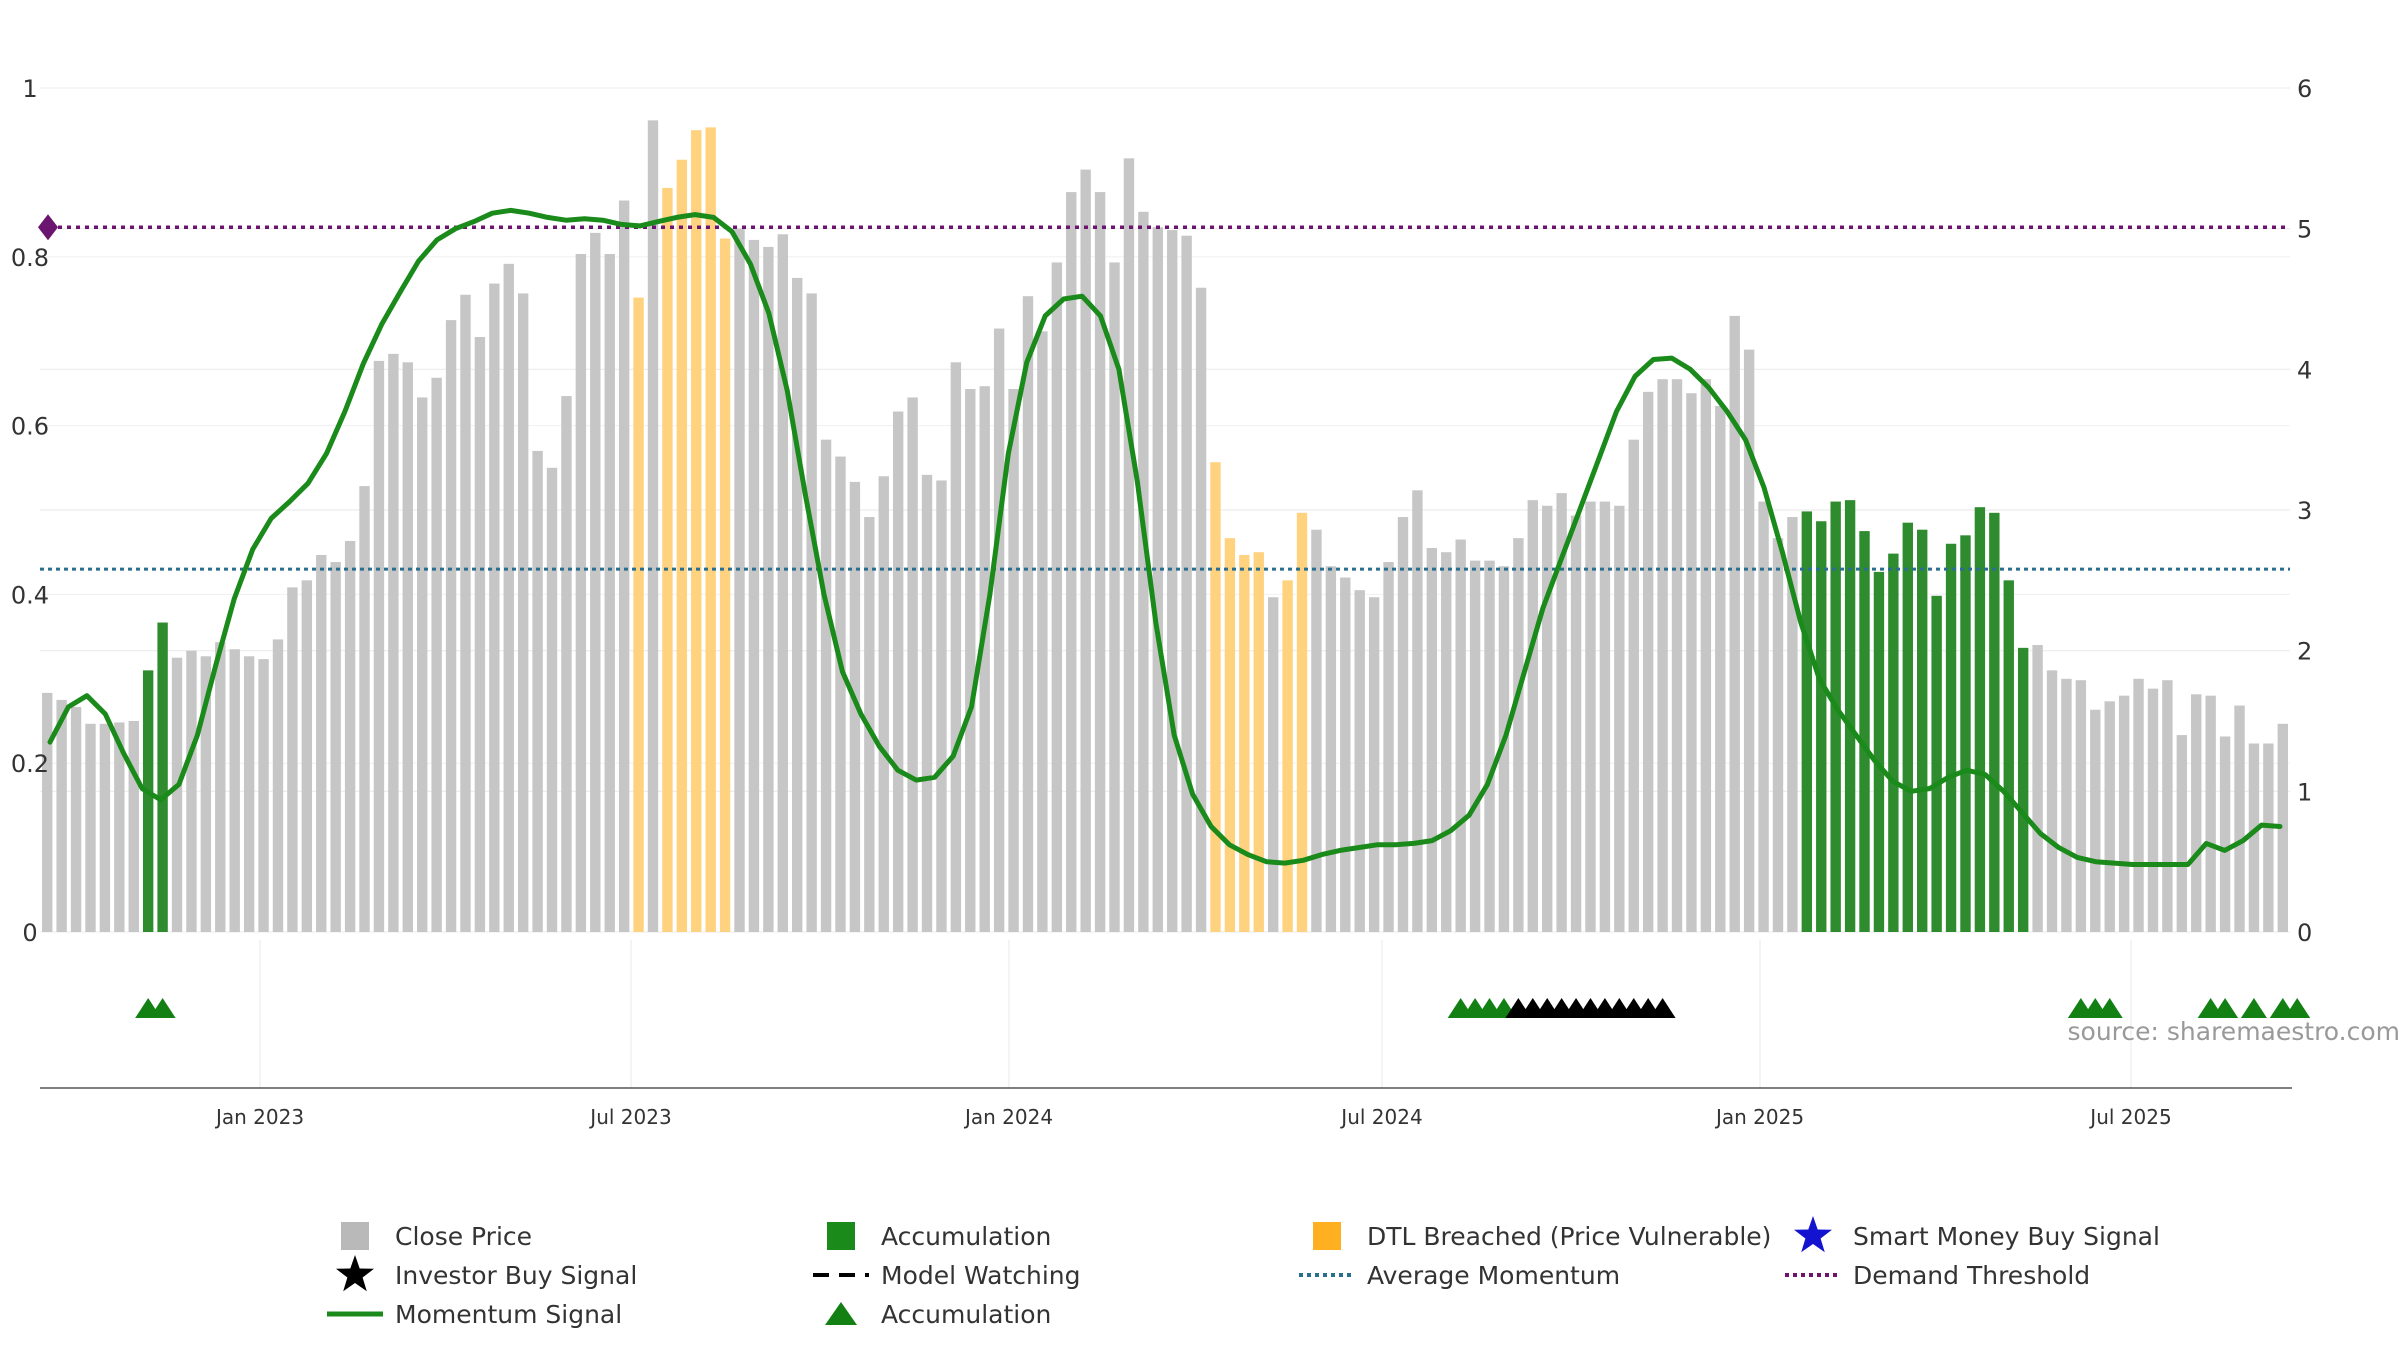 This screenshot has height=1350, width=2400. What do you see at coordinates (2304, 792) in the screenshot?
I see `right-axis-tick-1: 1` at bounding box center [2304, 792].